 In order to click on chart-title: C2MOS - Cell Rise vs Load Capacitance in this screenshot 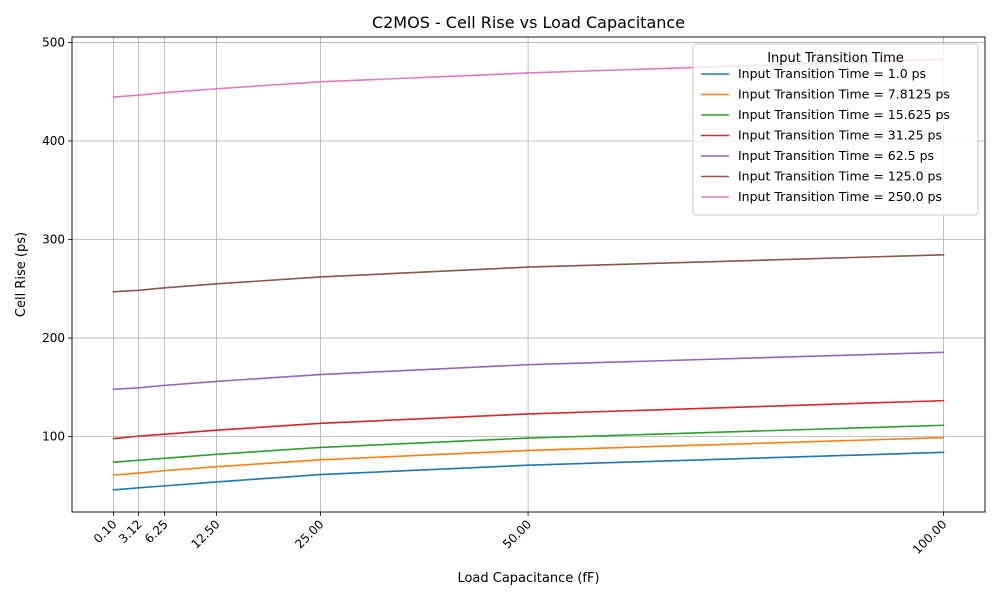, I will do `click(528, 22)`.